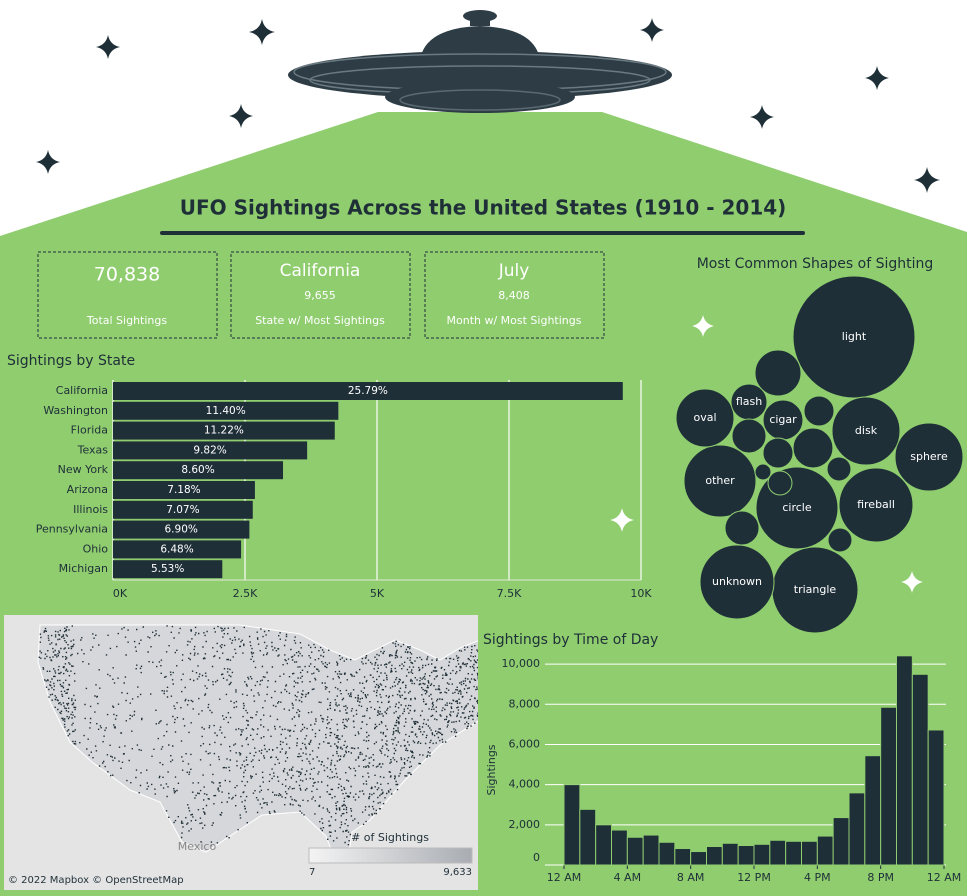 The image size is (967, 896). What do you see at coordinates (127, 275) in the screenshot?
I see `kpi-value: 70,838` at bounding box center [127, 275].